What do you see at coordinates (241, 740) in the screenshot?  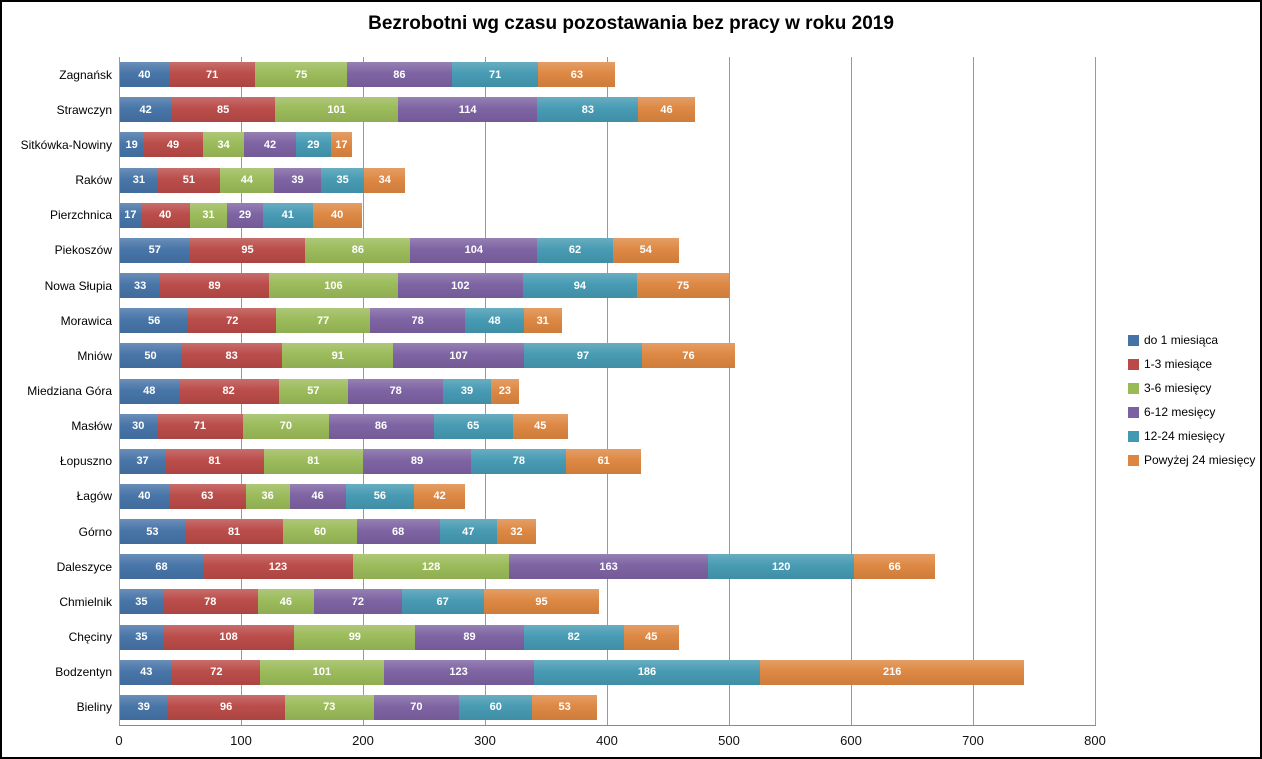 I see `x-tick-label: 100` at bounding box center [241, 740].